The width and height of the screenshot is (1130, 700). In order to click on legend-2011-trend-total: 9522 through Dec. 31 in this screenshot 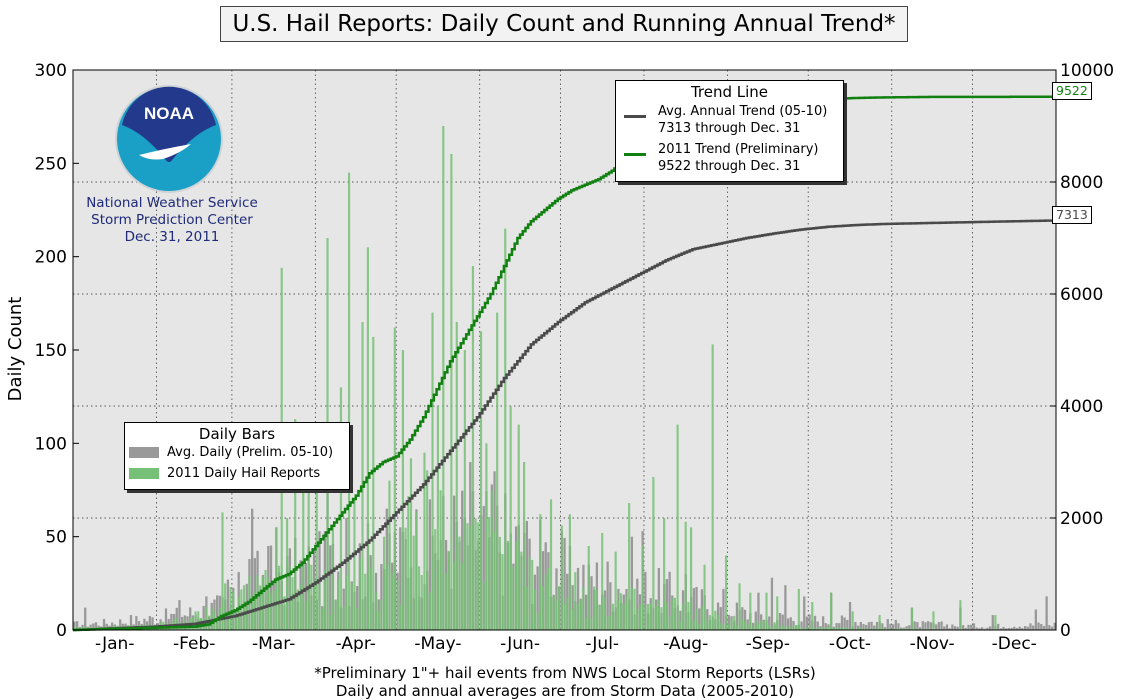, I will do `click(729, 166)`.